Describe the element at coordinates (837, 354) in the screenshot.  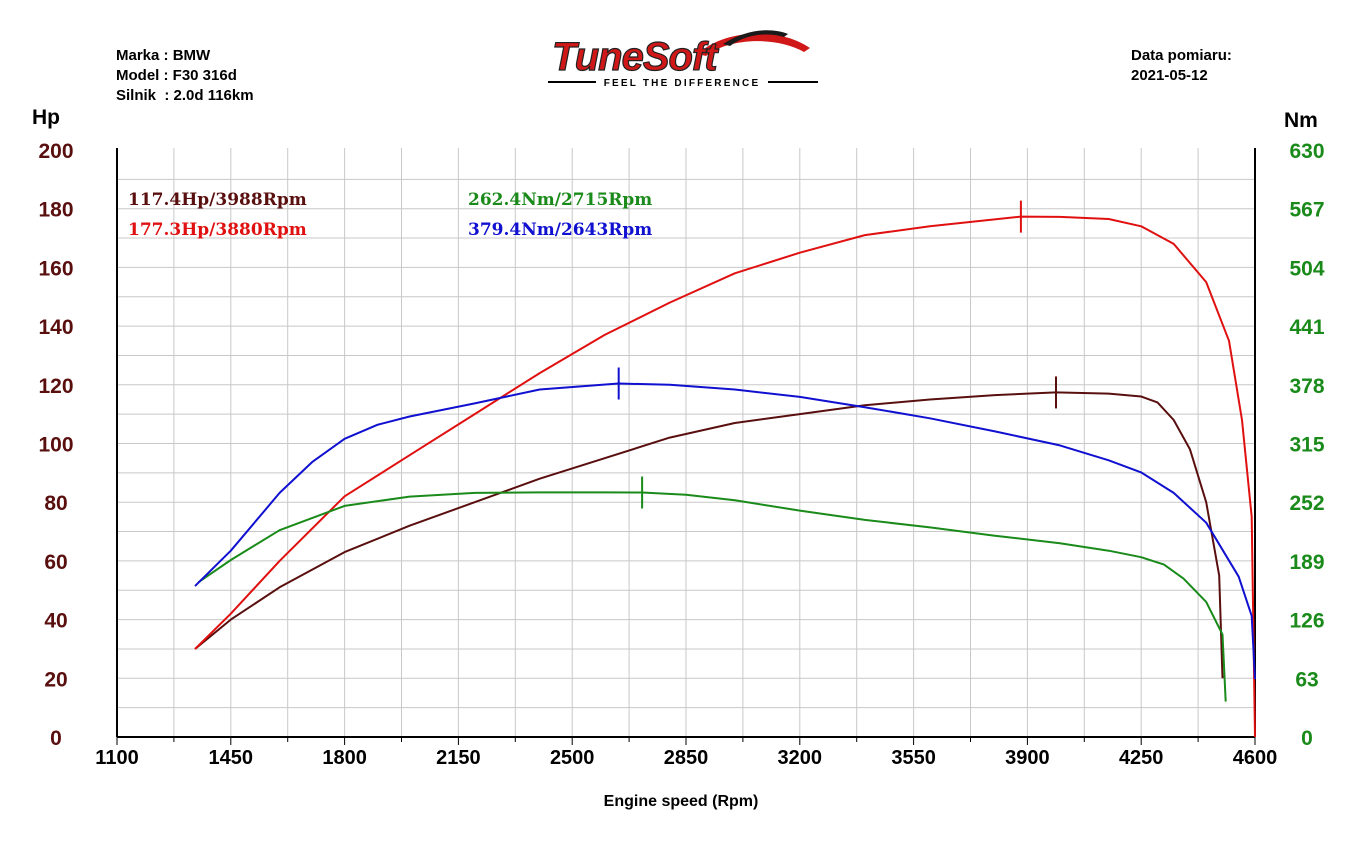
I see `peak-markers` at that location.